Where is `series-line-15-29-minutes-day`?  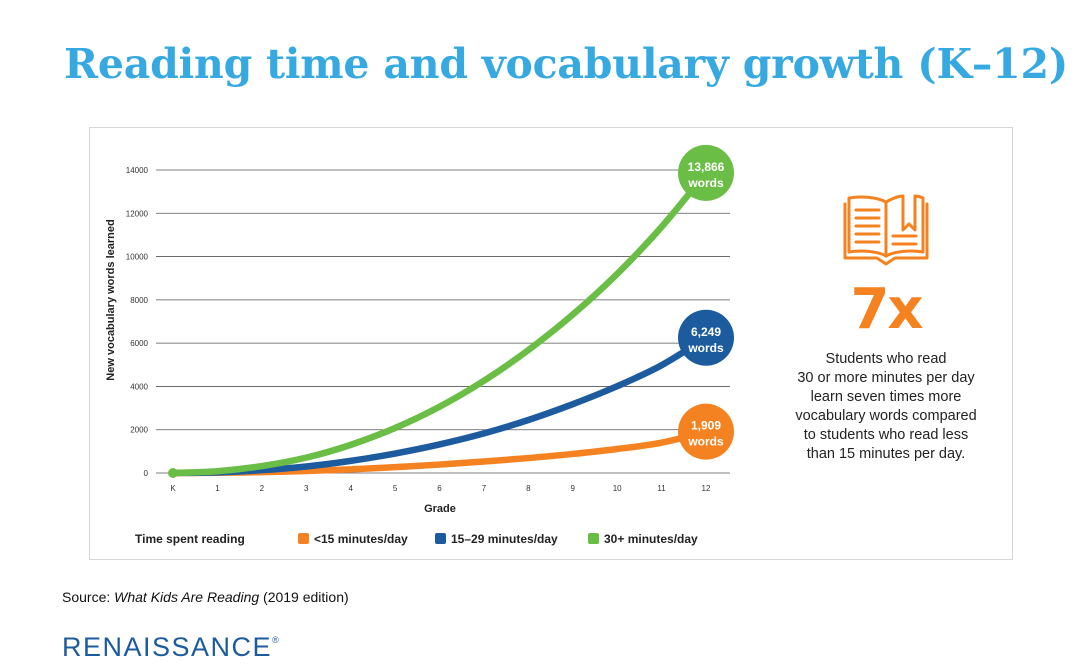
series-line-15-29-minutes-day is located at coordinates (439, 405).